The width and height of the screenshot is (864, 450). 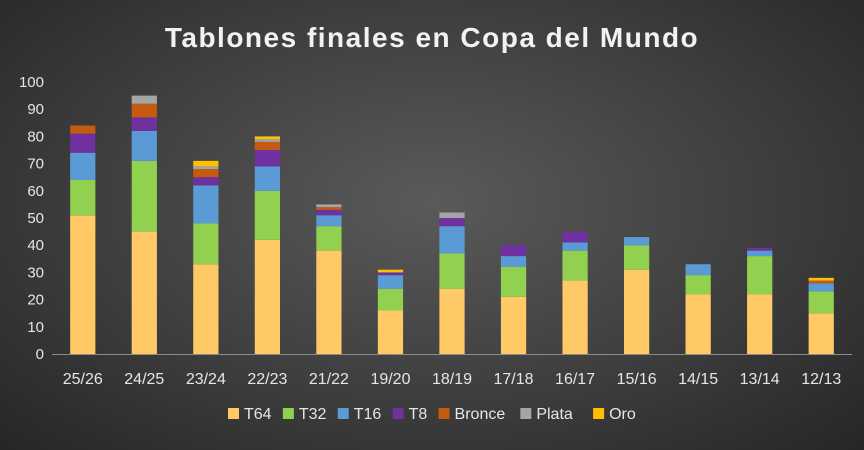 I want to click on legend-label: Plata, so click(x=554, y=414).